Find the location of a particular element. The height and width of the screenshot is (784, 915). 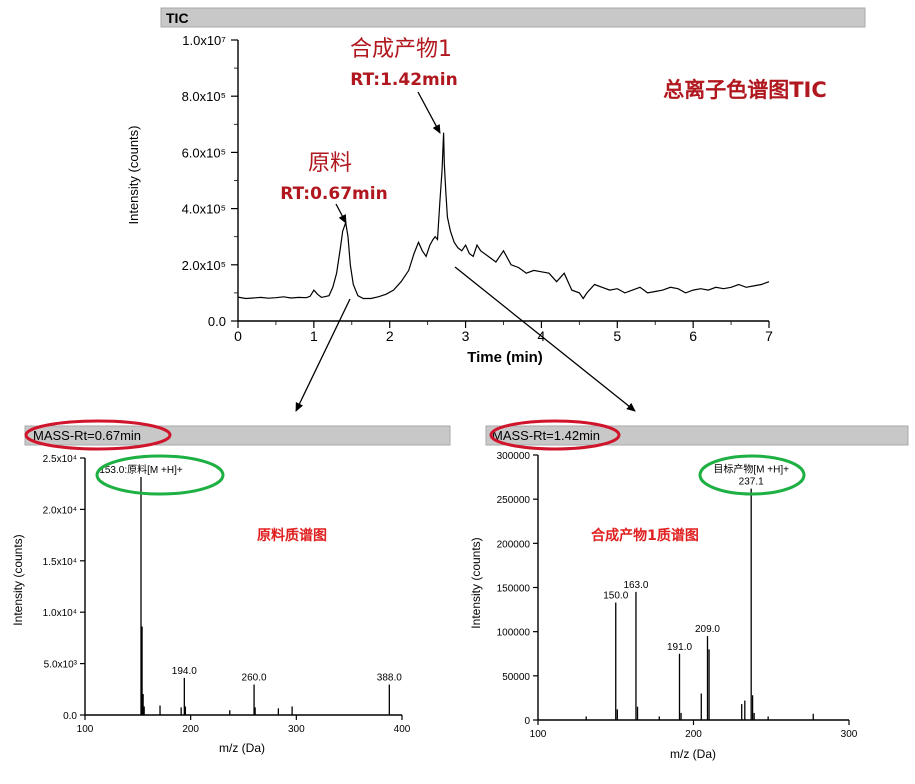

ms2-peak-label: 目标产物[M +H]+ 237.1 is located at coordinates (751, 475).